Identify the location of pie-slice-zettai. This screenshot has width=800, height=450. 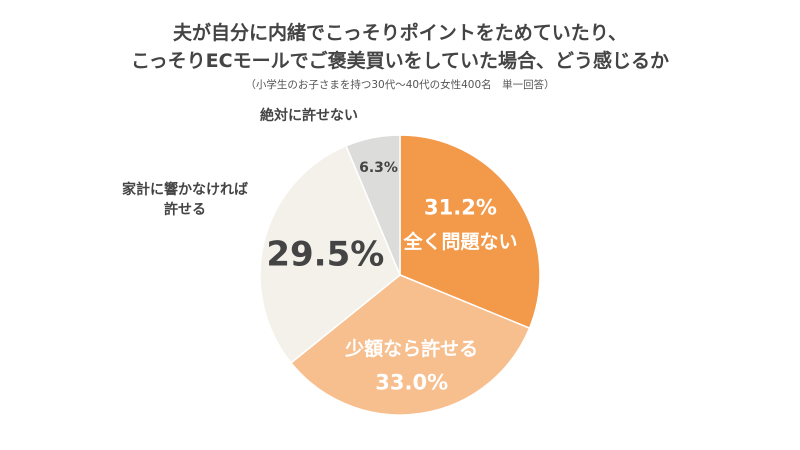
(373, 205).